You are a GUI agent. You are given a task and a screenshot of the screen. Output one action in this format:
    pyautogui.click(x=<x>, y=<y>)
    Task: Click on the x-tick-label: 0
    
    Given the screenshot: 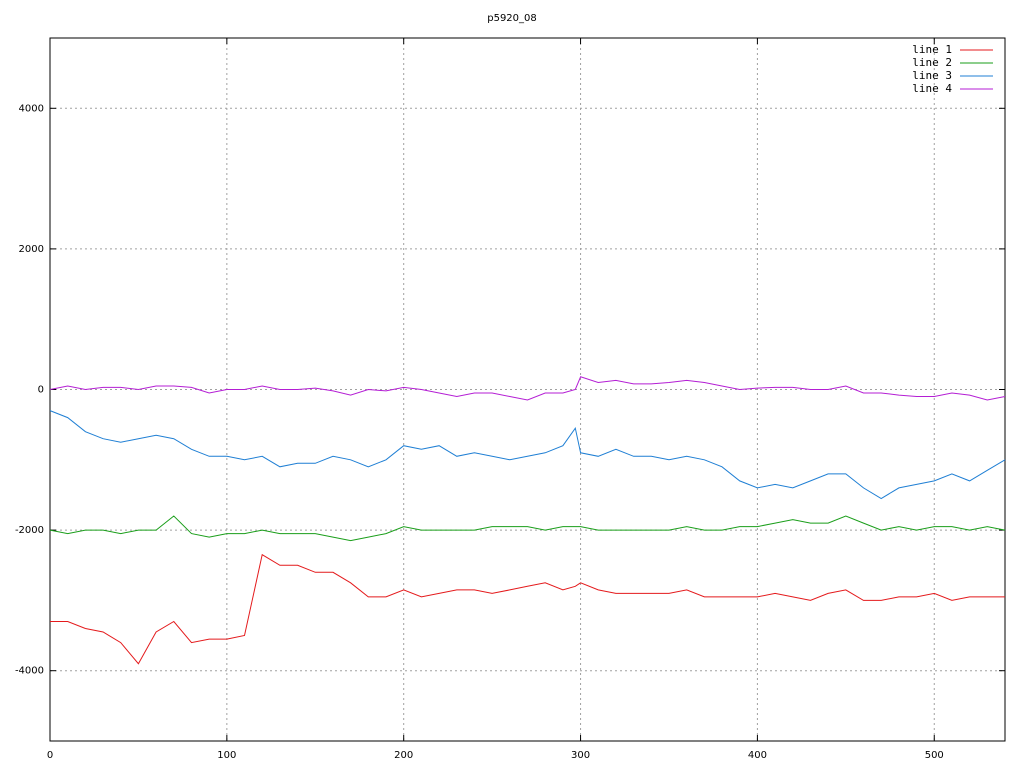 What is the action you would take?
    pyautogui.click(x=50, y=755)
    